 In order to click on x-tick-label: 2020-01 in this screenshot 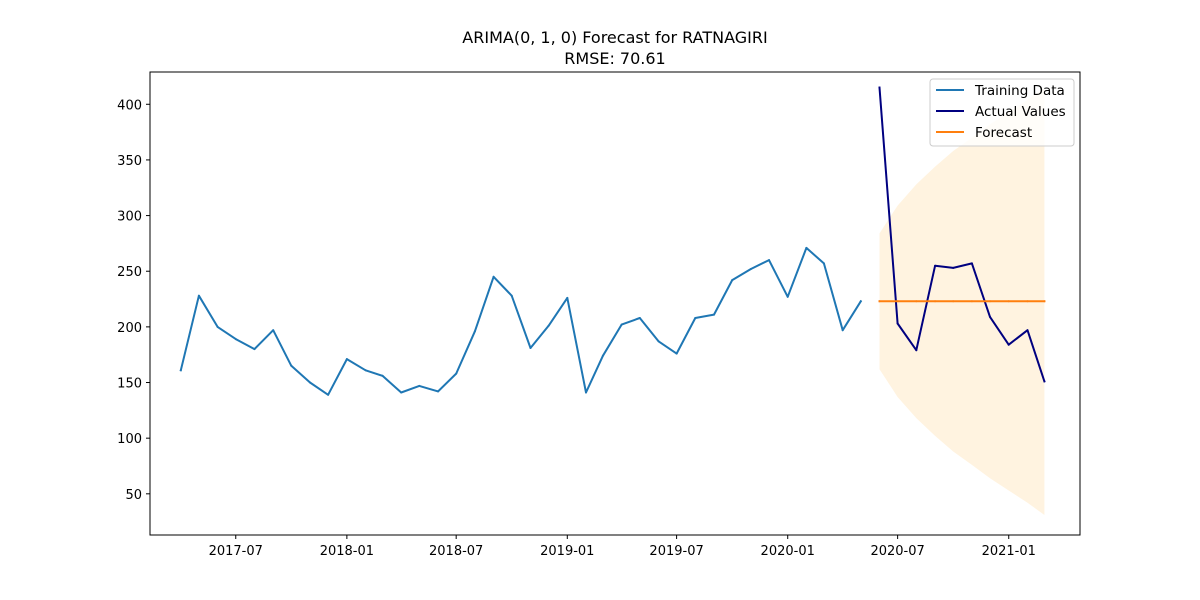, I will do `click(788, 551)`.